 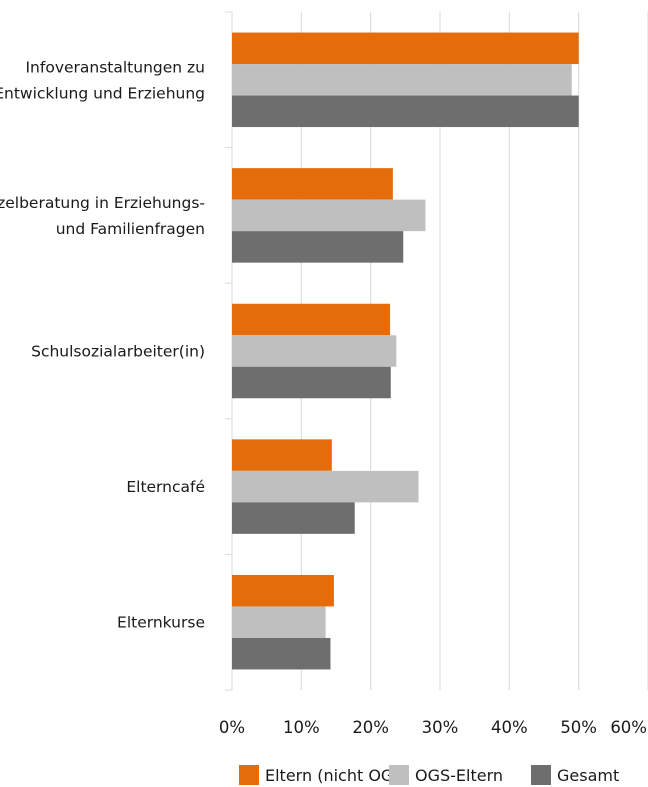 I want to click on legend-label: Gesamt, so click(x=588, y=775).